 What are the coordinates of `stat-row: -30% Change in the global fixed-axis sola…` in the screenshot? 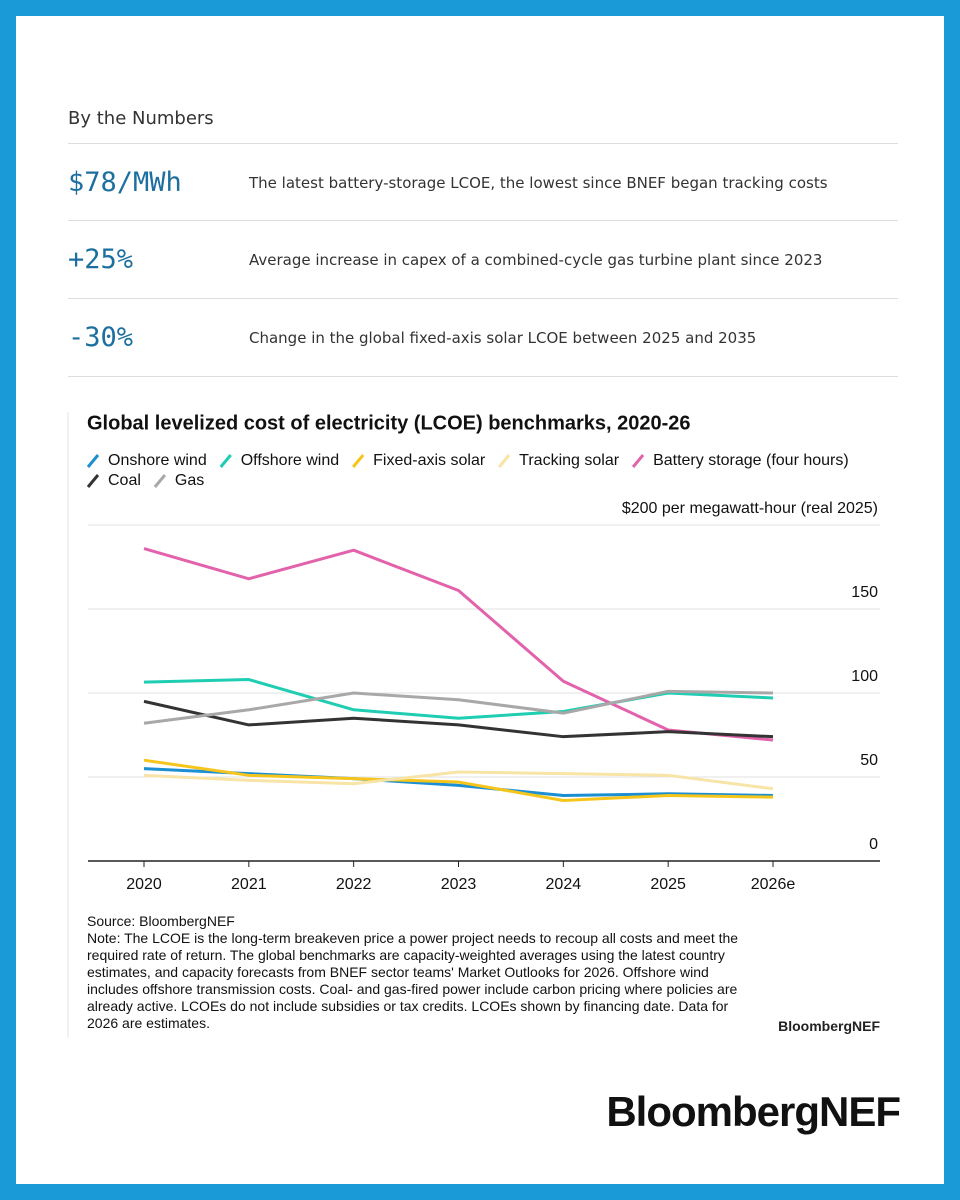 It's located at (483, 337).